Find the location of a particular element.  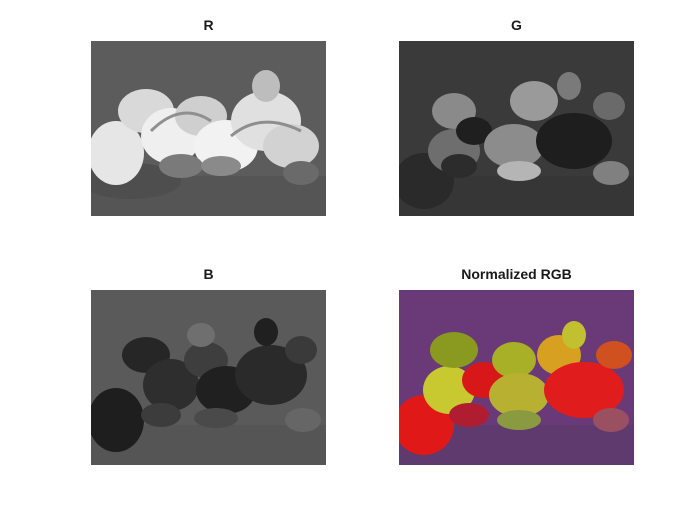

panel-b: B is located at coordinates (208, 365).